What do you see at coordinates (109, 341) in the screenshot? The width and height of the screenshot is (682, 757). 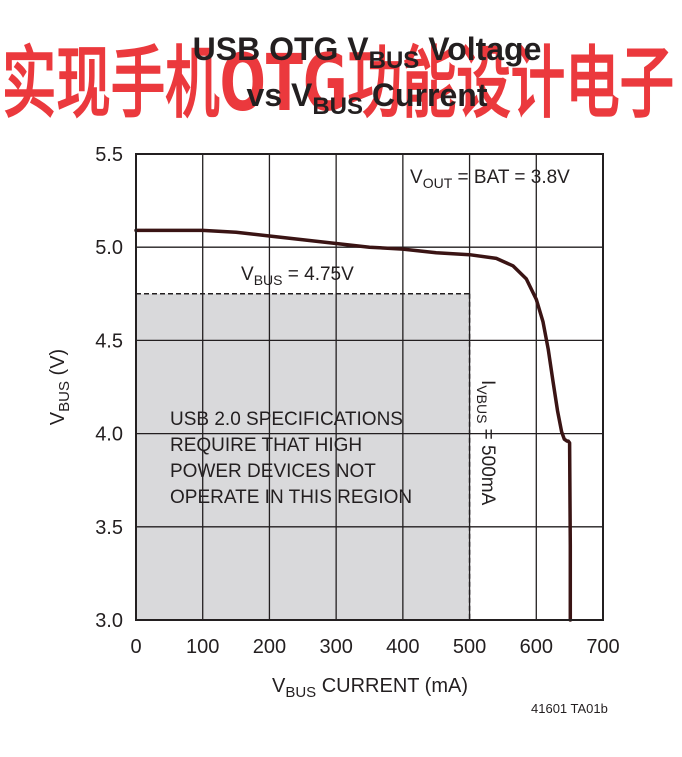 I see `y-tick-label: 4.5` at bounding box center [109, 341].